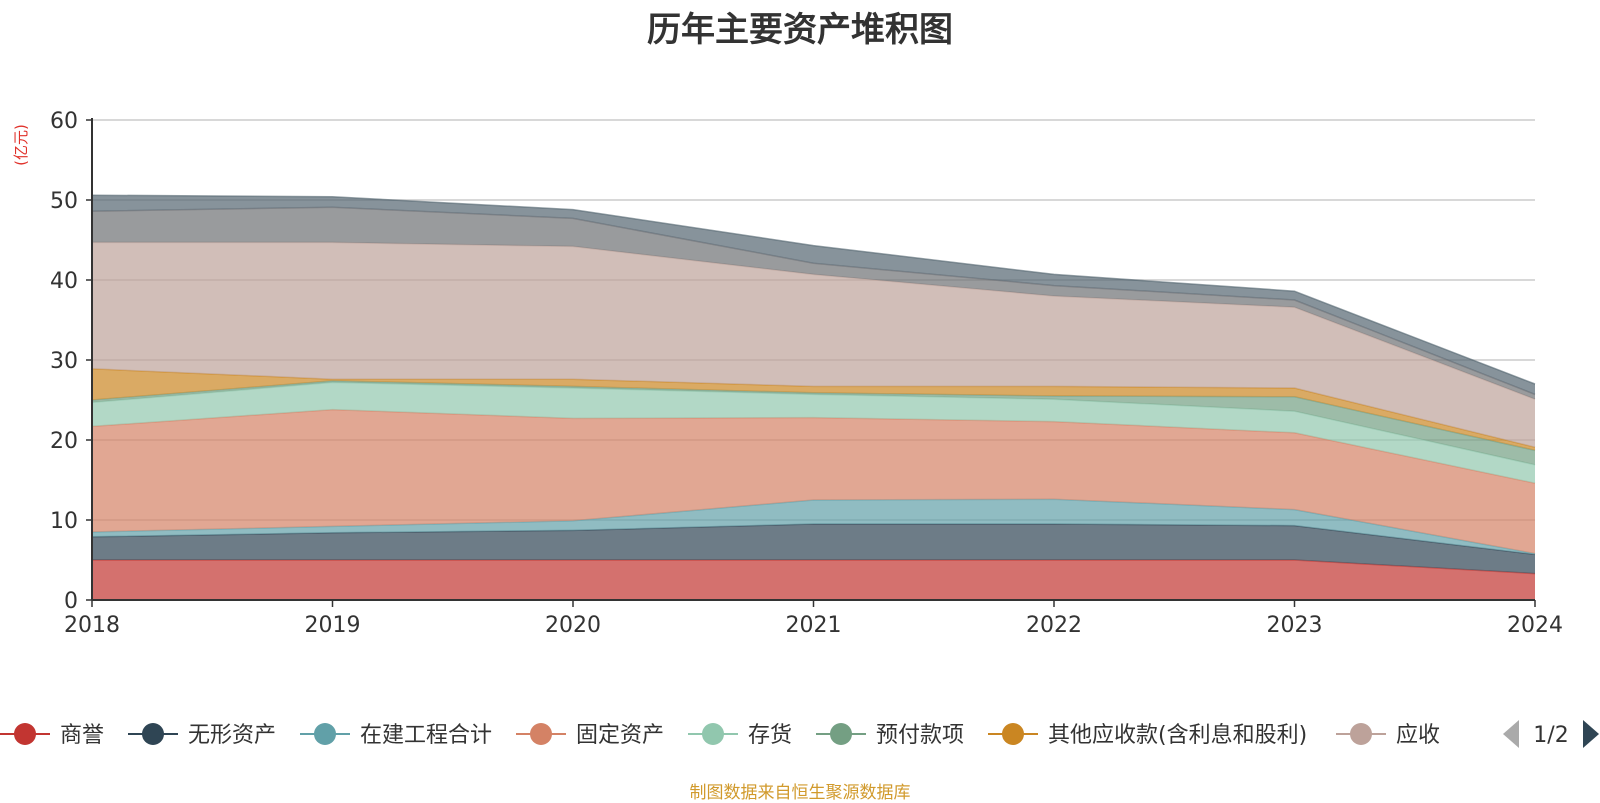 The height and width of the screenshot is (803, 1600). What do you see at coordinates (64, 281) in the screenshot?
I see `y-tick-label: 40` at bounding box center [64, 281].